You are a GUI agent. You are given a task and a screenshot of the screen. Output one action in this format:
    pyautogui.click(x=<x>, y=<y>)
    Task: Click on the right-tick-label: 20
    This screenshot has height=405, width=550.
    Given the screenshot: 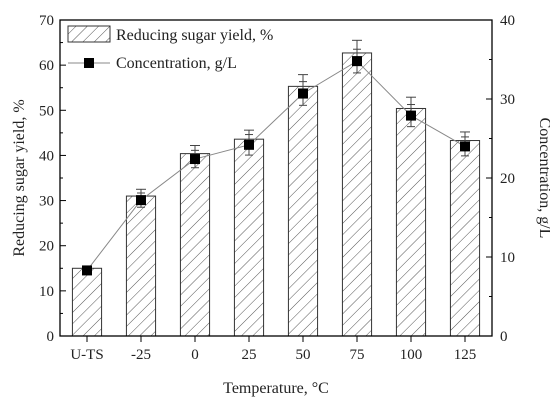 What is the action you would take?
    pyautogui.click(x=507, y=179)
    